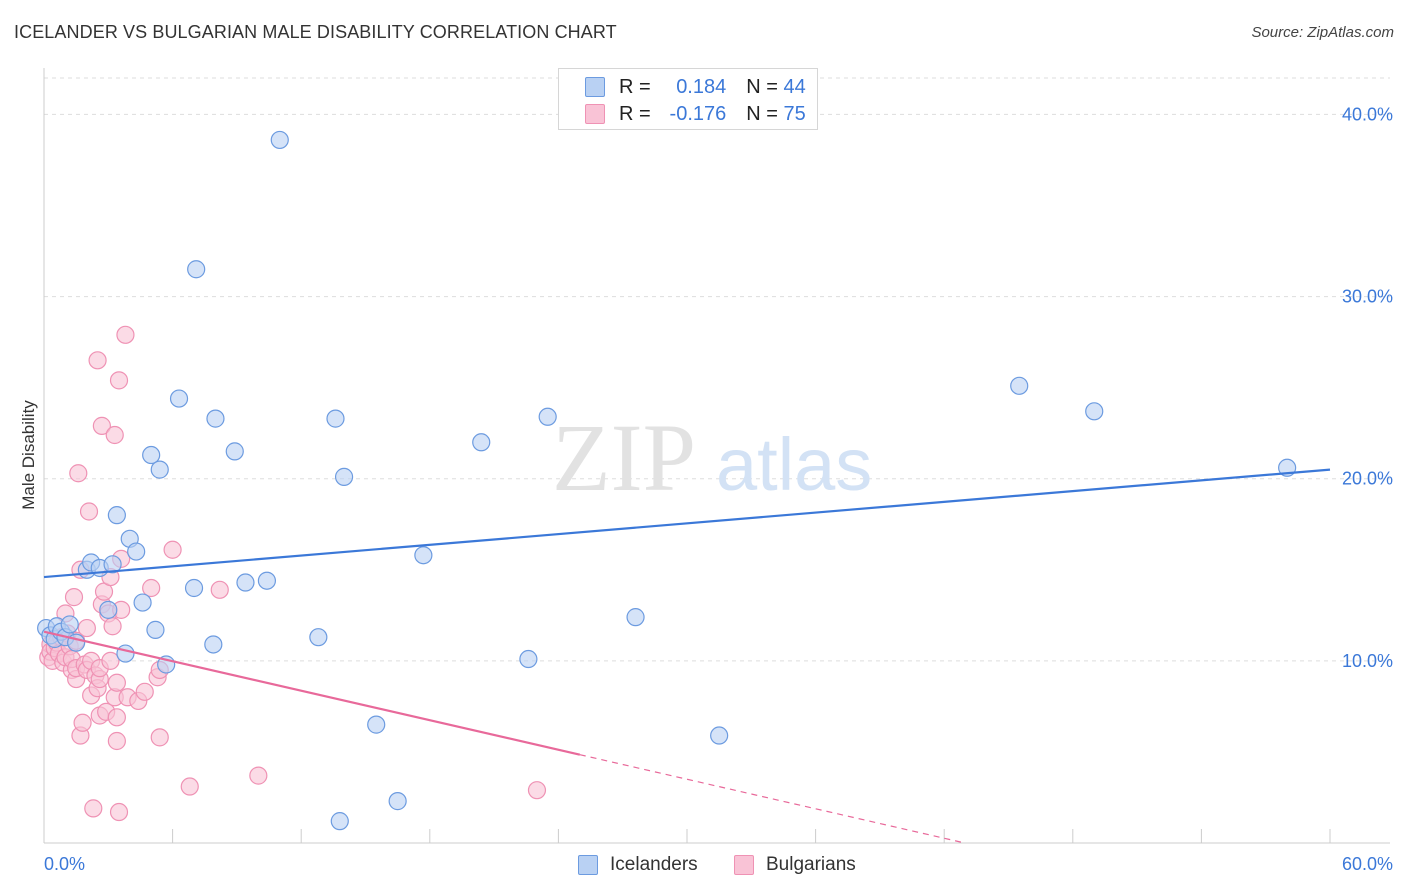  Describe the element at coordinates (1322, 32) in the screenshot. I see `source-label: Source: ZipAtlas.com` at that location.